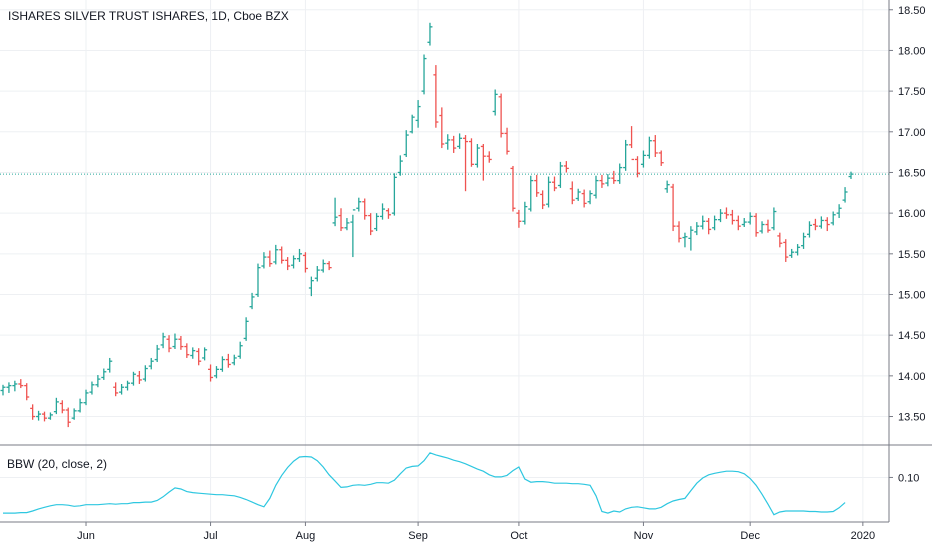 The width and height of the screenshot is (932, 550). I want to click on indicator-title: BBW (20, close, 2), so click(57, 464).